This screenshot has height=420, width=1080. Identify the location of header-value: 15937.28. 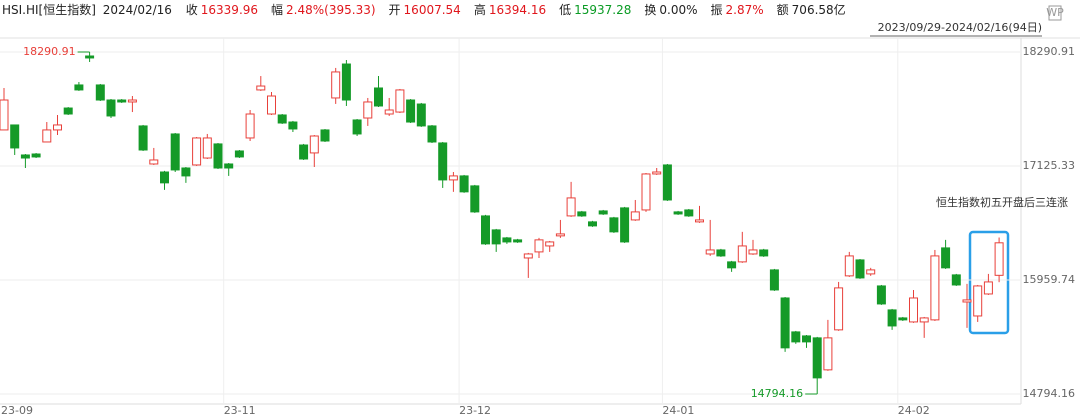
(603, 10).